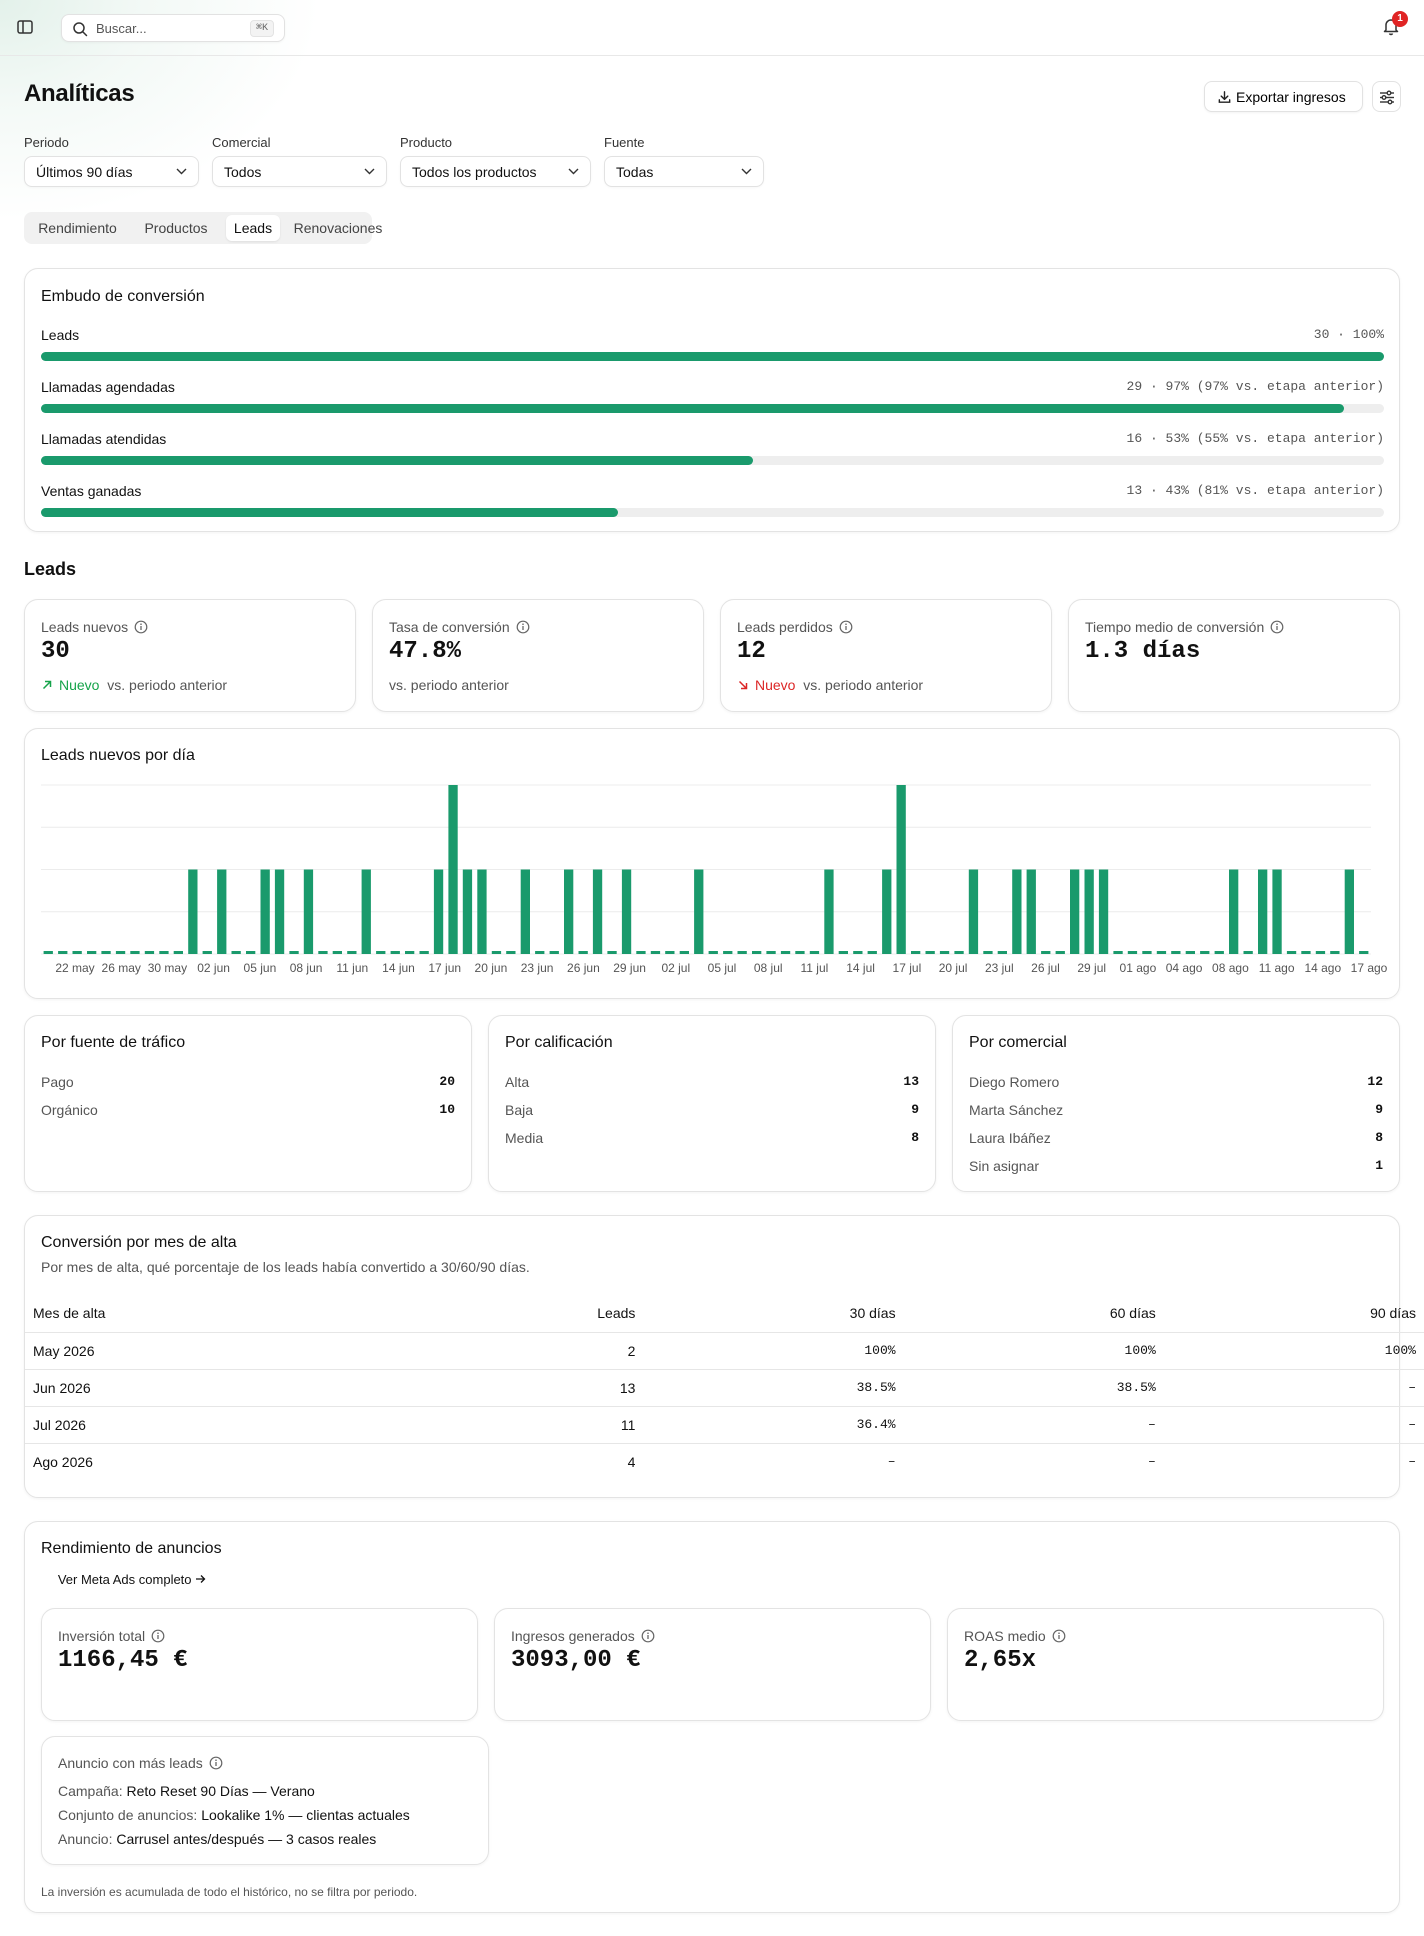  I want to click on tab-rendimiento: Rendimiento, so click(77, 228).